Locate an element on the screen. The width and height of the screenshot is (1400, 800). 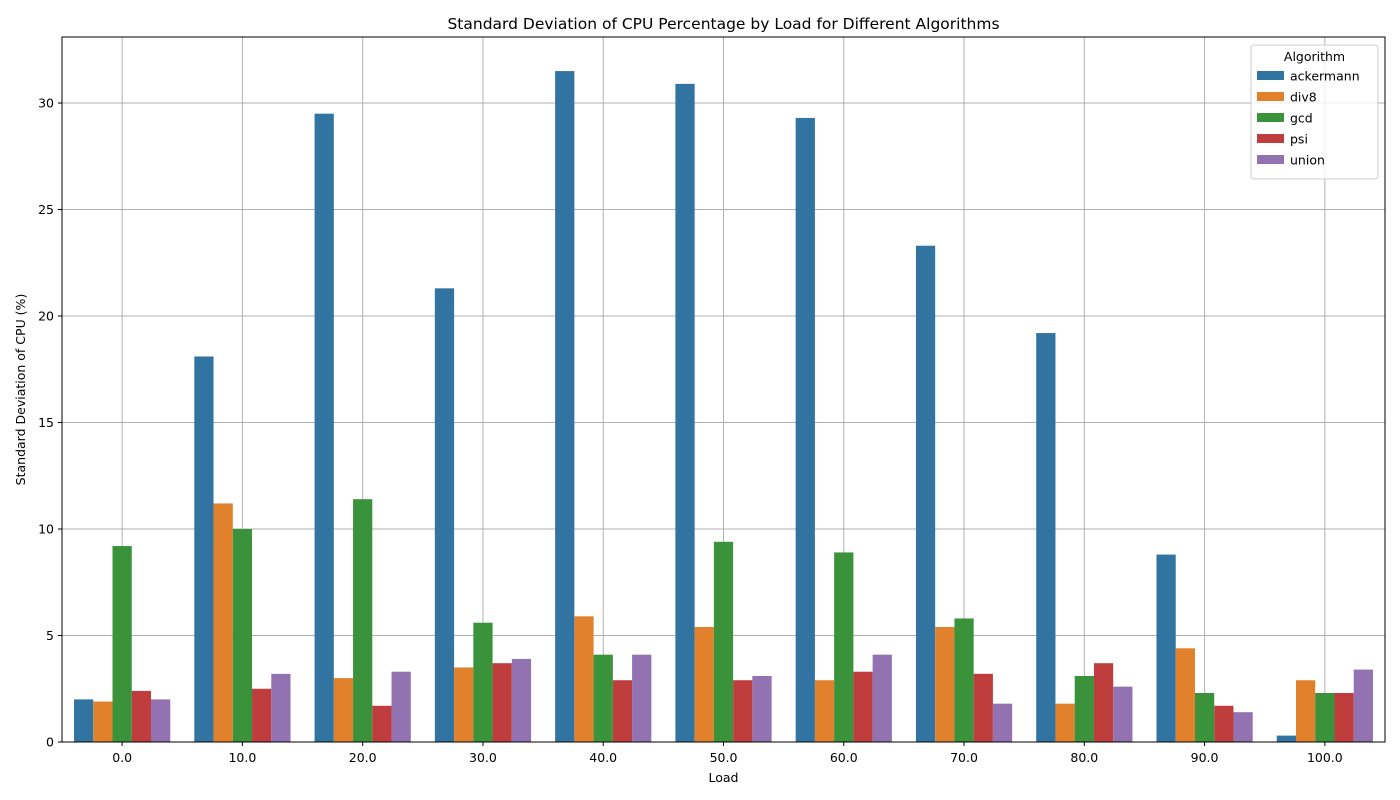
bar-psi-100.0 is located at coordinates (1344, 717).